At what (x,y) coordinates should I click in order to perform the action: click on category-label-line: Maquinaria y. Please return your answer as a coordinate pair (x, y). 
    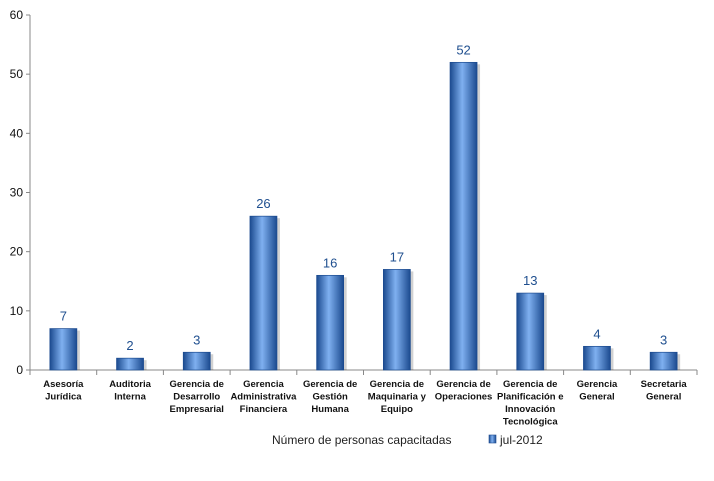
    Looking at the image, I should click on (397, 397).